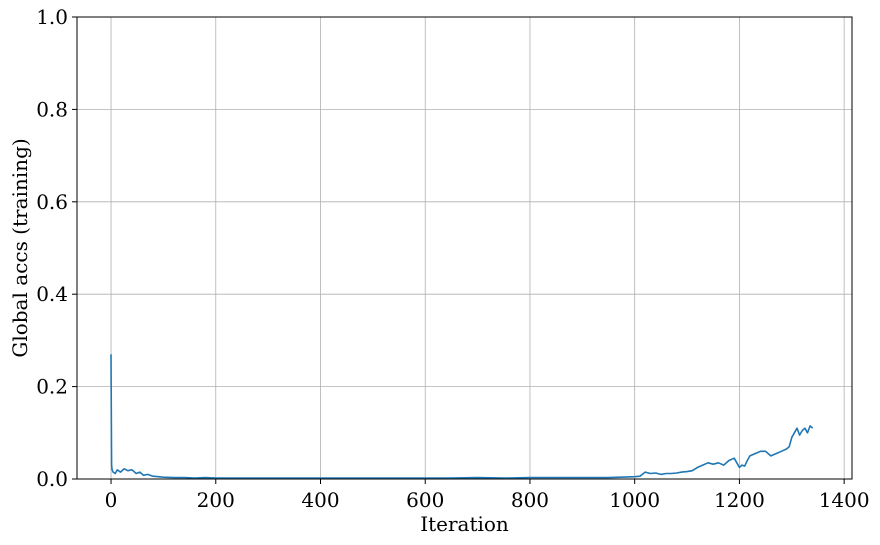 The width and height of the screenshot is (880, 545). What do you see at coordinates (844, 500) in the screenshot?
I see `x-tick-label: 1400` at bounding box center [844, 500].